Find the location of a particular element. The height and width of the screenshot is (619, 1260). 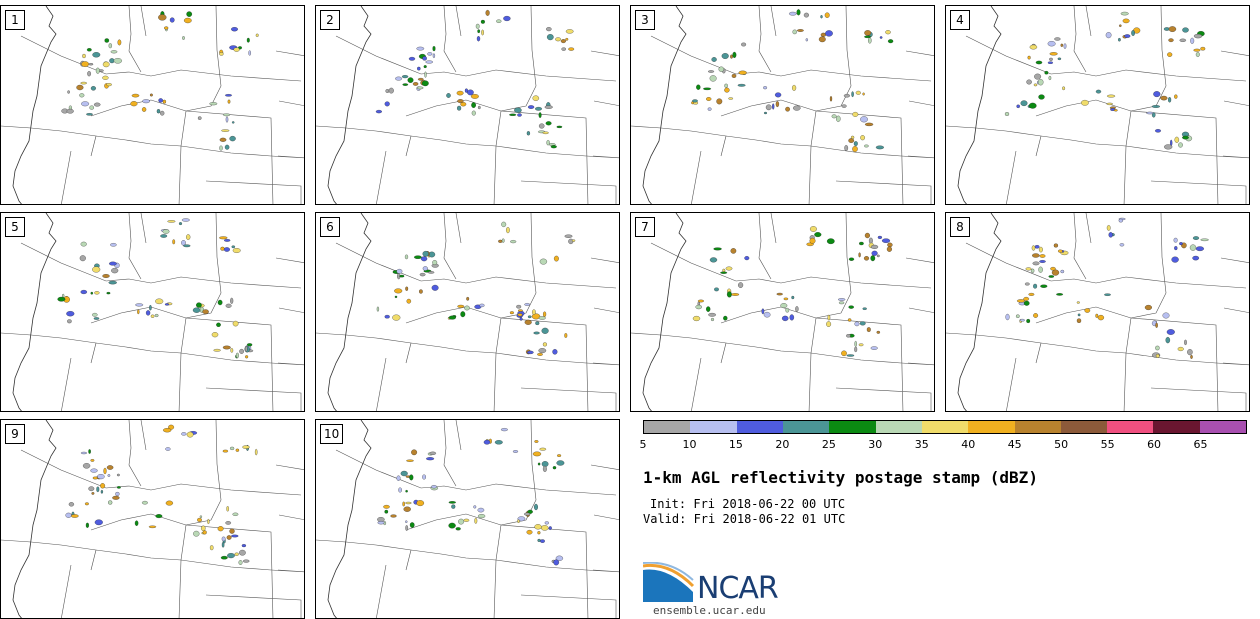

colorbar-tick-label: 40 is located at coordinates (968, 444).